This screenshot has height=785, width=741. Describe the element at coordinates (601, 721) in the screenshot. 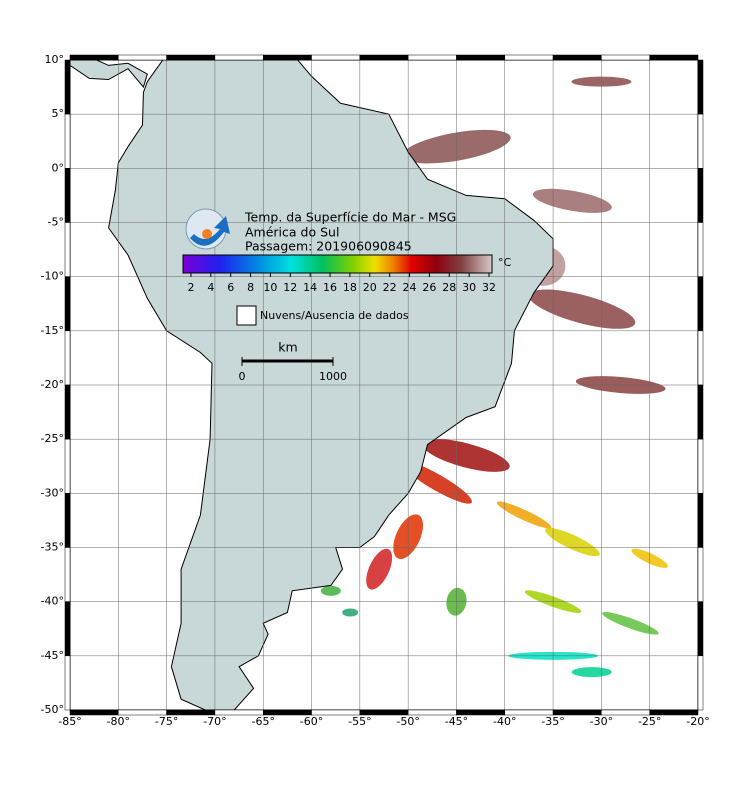

I see `lon-tick-label: -30°` at that location.